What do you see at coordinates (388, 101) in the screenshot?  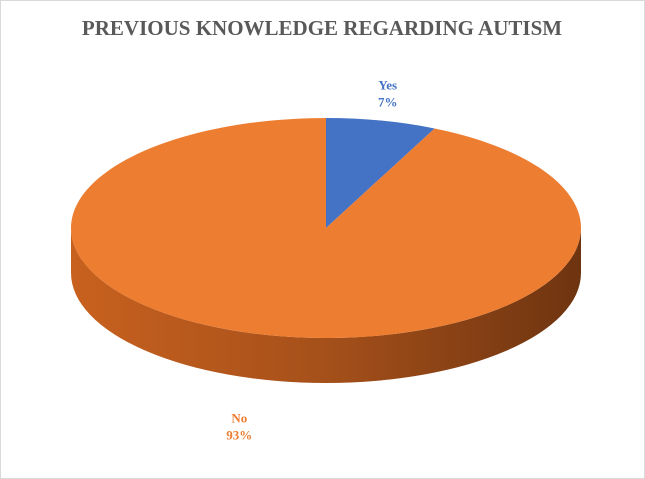 I see `data-label-value: 7%` at bounding box center [388, 101].